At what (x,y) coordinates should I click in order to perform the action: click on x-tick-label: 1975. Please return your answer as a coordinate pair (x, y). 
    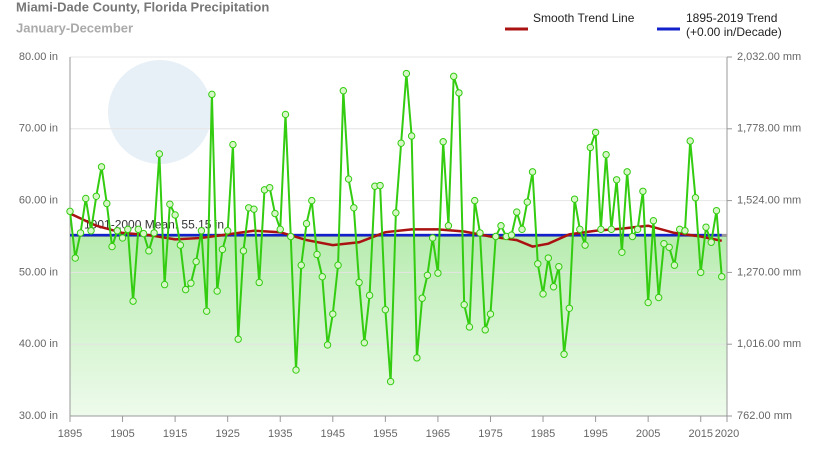
    Looking at the image, I should click on (490, 434).